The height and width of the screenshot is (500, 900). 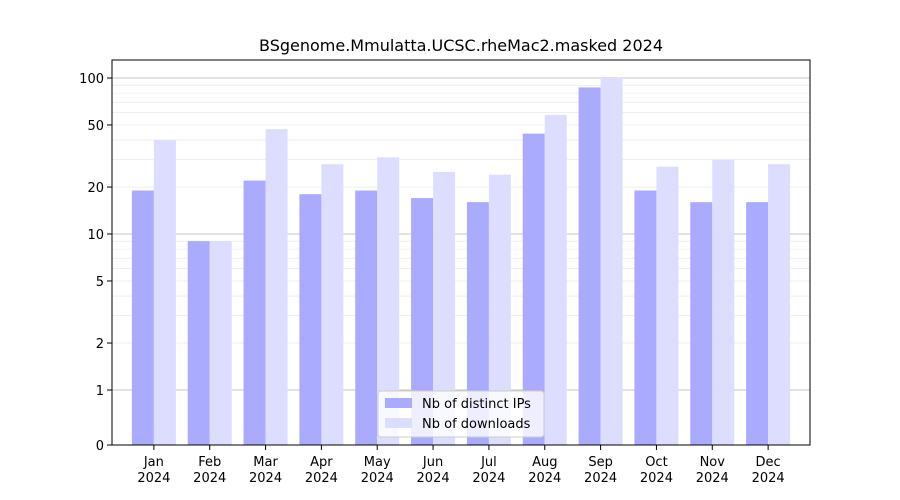 What do you see at coordinates (589, 266) in the screenshot?
I see `bar-distinct-ips-sep` at bounding box center [589, 266].